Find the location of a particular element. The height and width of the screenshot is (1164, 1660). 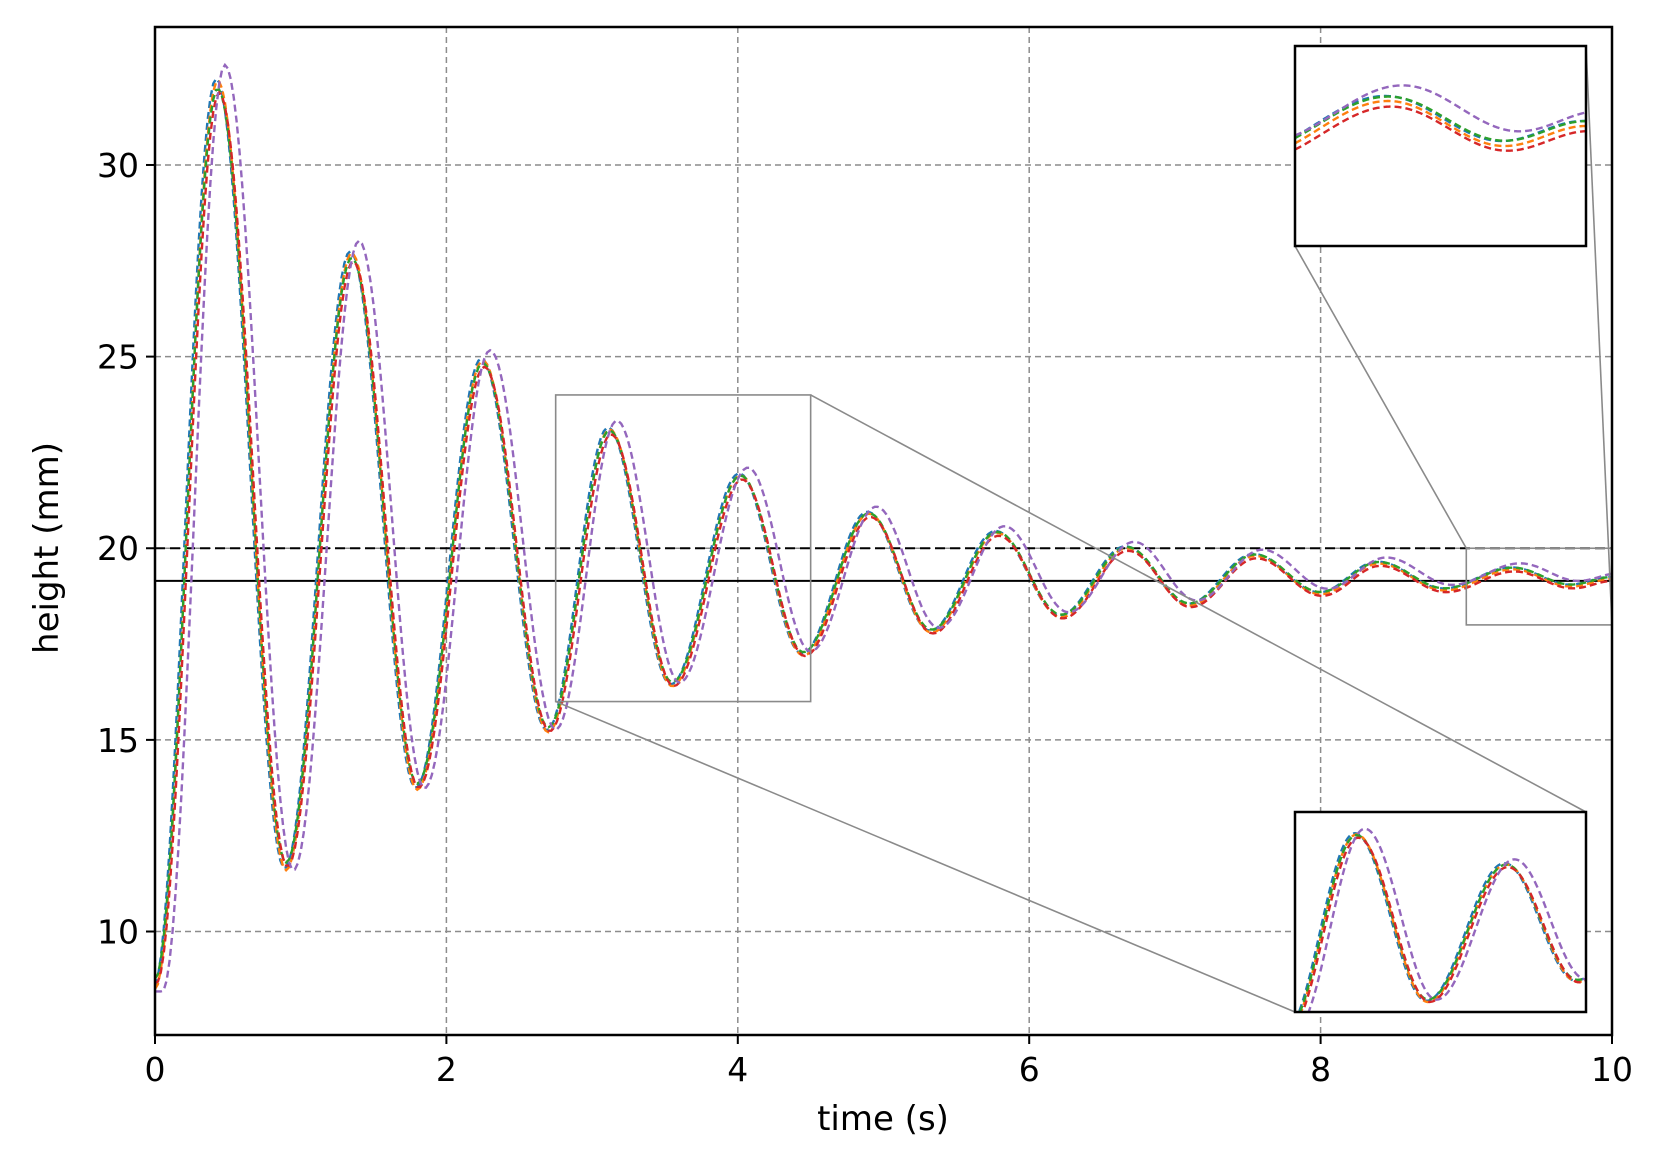

y-tick-label: 30 is located at coordinates (118, 165).